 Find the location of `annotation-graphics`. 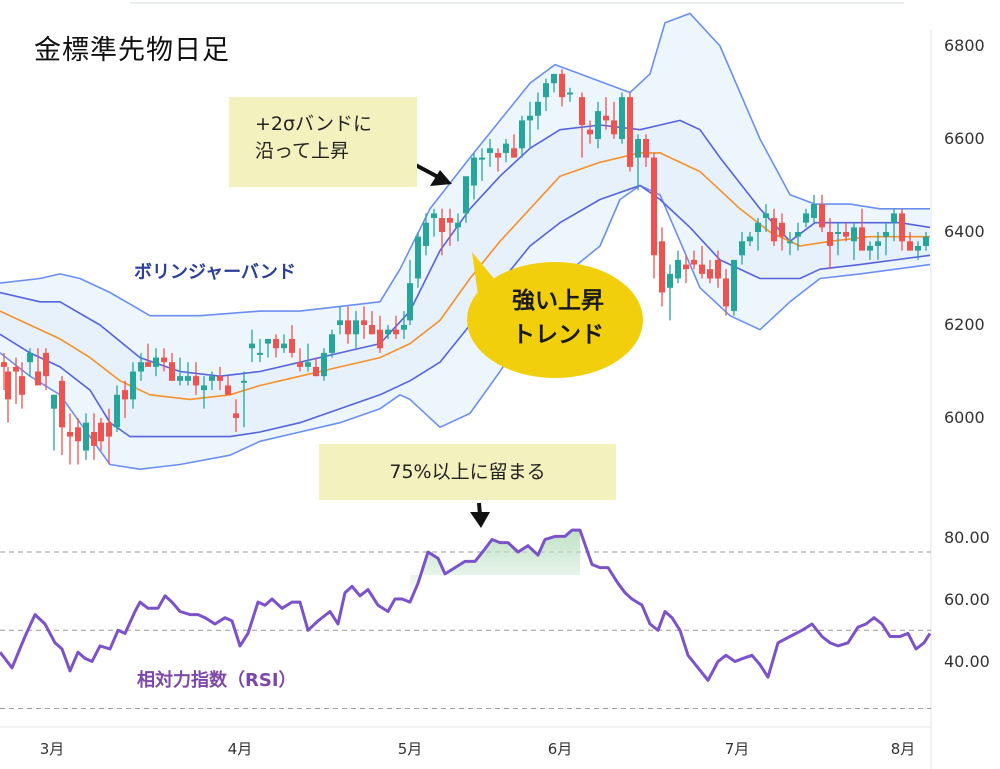

annotation-graphics is located at coordinates (525, 343).